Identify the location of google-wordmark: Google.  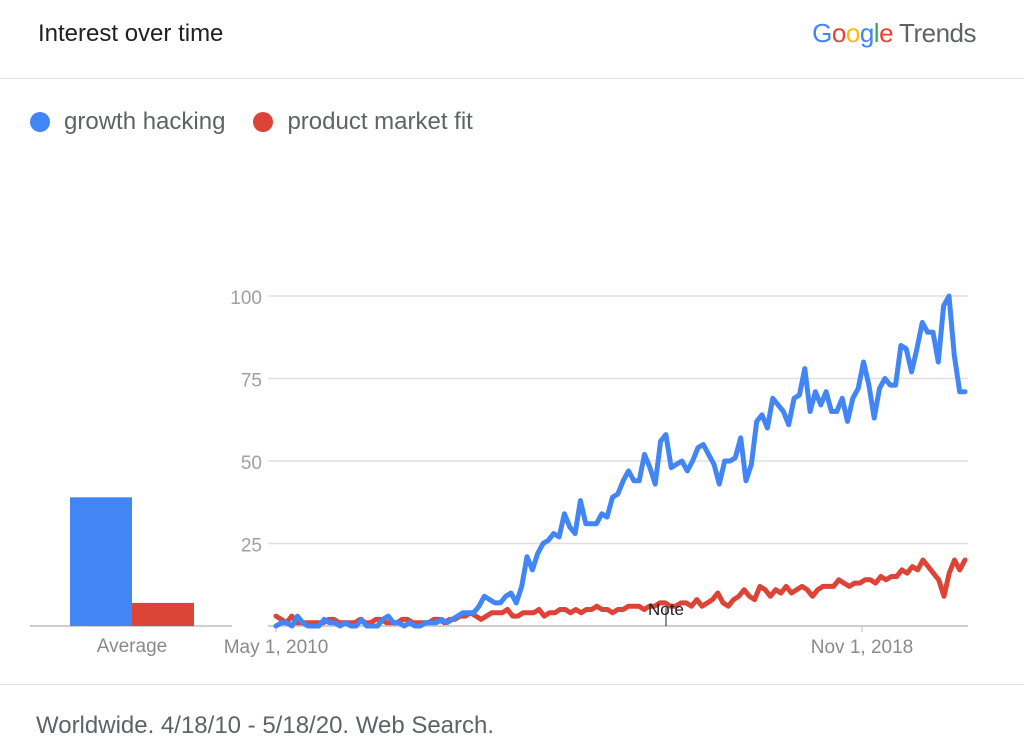
(852, 33).